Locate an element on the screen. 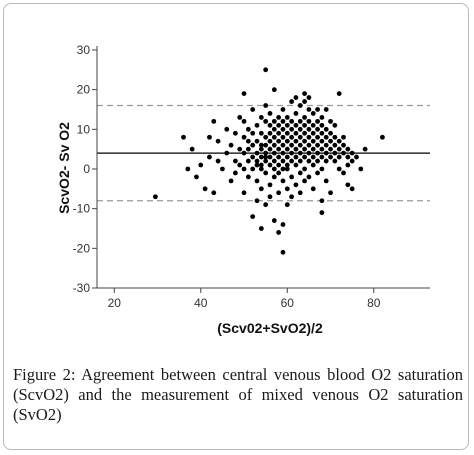 The image size is (474, 455). y-tick-label: 0 is located at coordinates (86, 169).